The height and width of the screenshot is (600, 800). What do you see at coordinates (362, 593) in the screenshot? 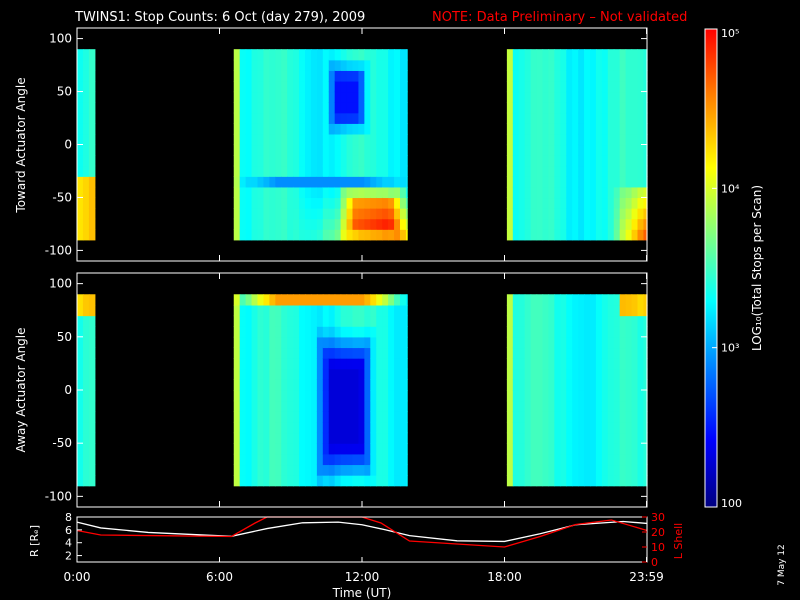
I see `time-axis-label: Time (UT)` at bounding box center [362, 593].